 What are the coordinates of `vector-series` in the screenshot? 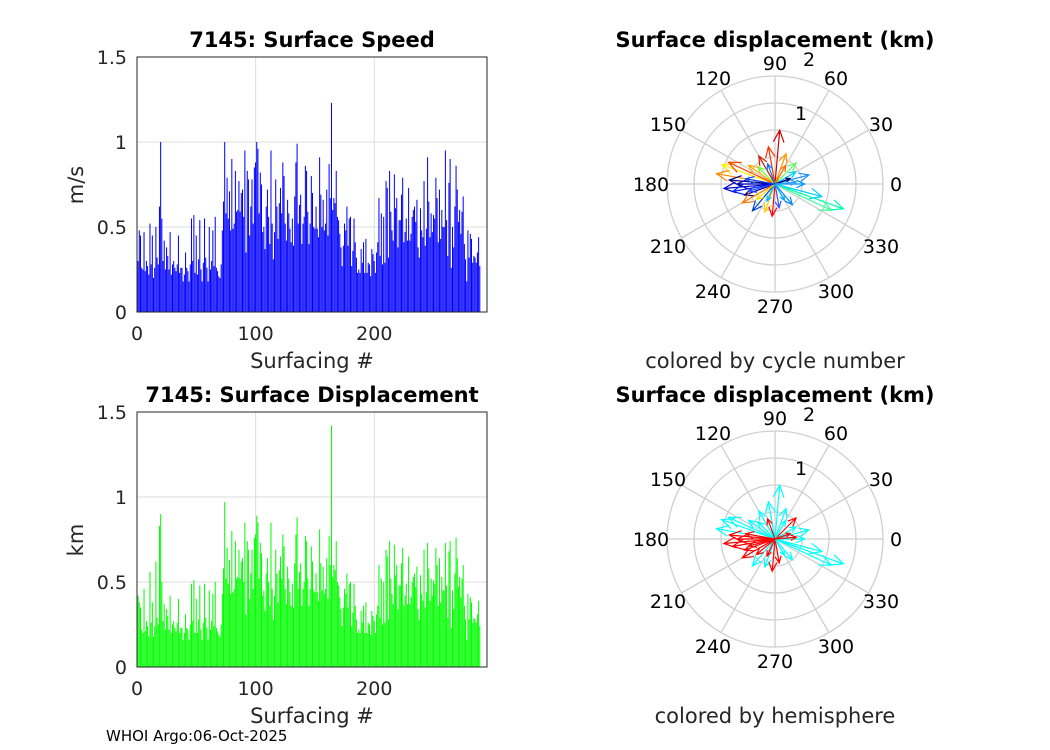 It's located at (780, 173).